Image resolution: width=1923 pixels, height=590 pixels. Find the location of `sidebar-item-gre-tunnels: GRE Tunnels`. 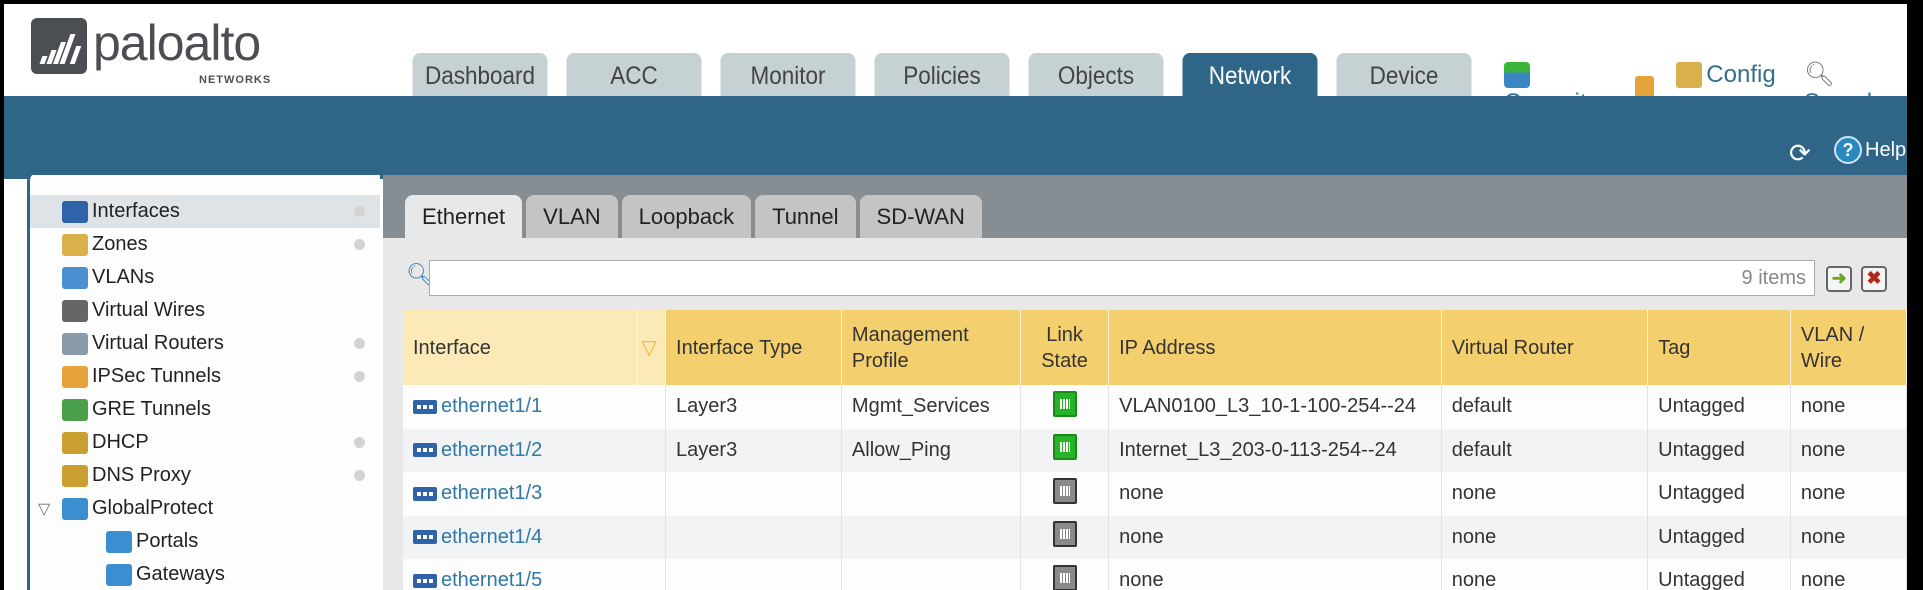

sidebar-item-gre-tunnels: GRE Tunnels is located at coordinates (205, 409).